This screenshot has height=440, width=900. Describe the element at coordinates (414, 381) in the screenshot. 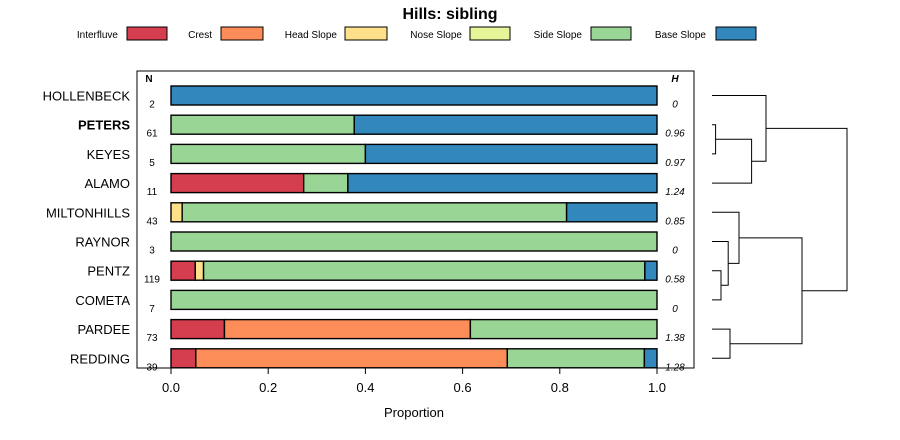

I see `x-axis: 0.0 0.2 0.4 0.6 0.8 1.0` at that location.